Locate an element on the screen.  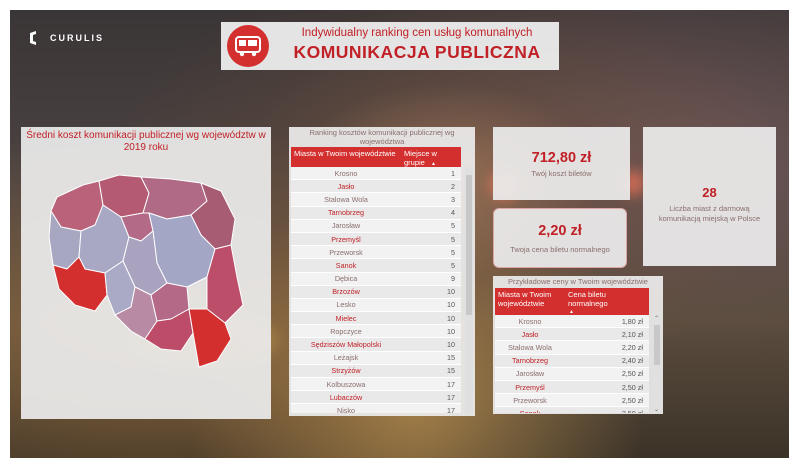
scroll-down-icon: ⌄ is located at coordinates (657, 410).